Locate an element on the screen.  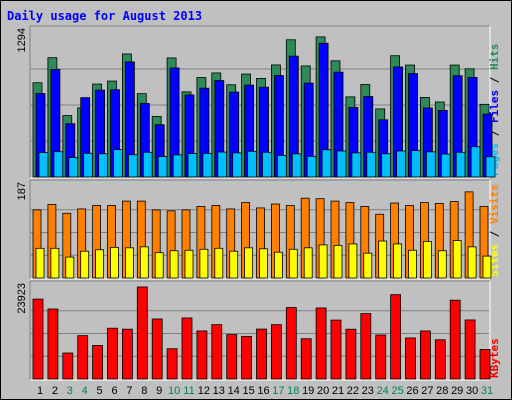
day-label-11: 11 is located at coordinates (188, 391).